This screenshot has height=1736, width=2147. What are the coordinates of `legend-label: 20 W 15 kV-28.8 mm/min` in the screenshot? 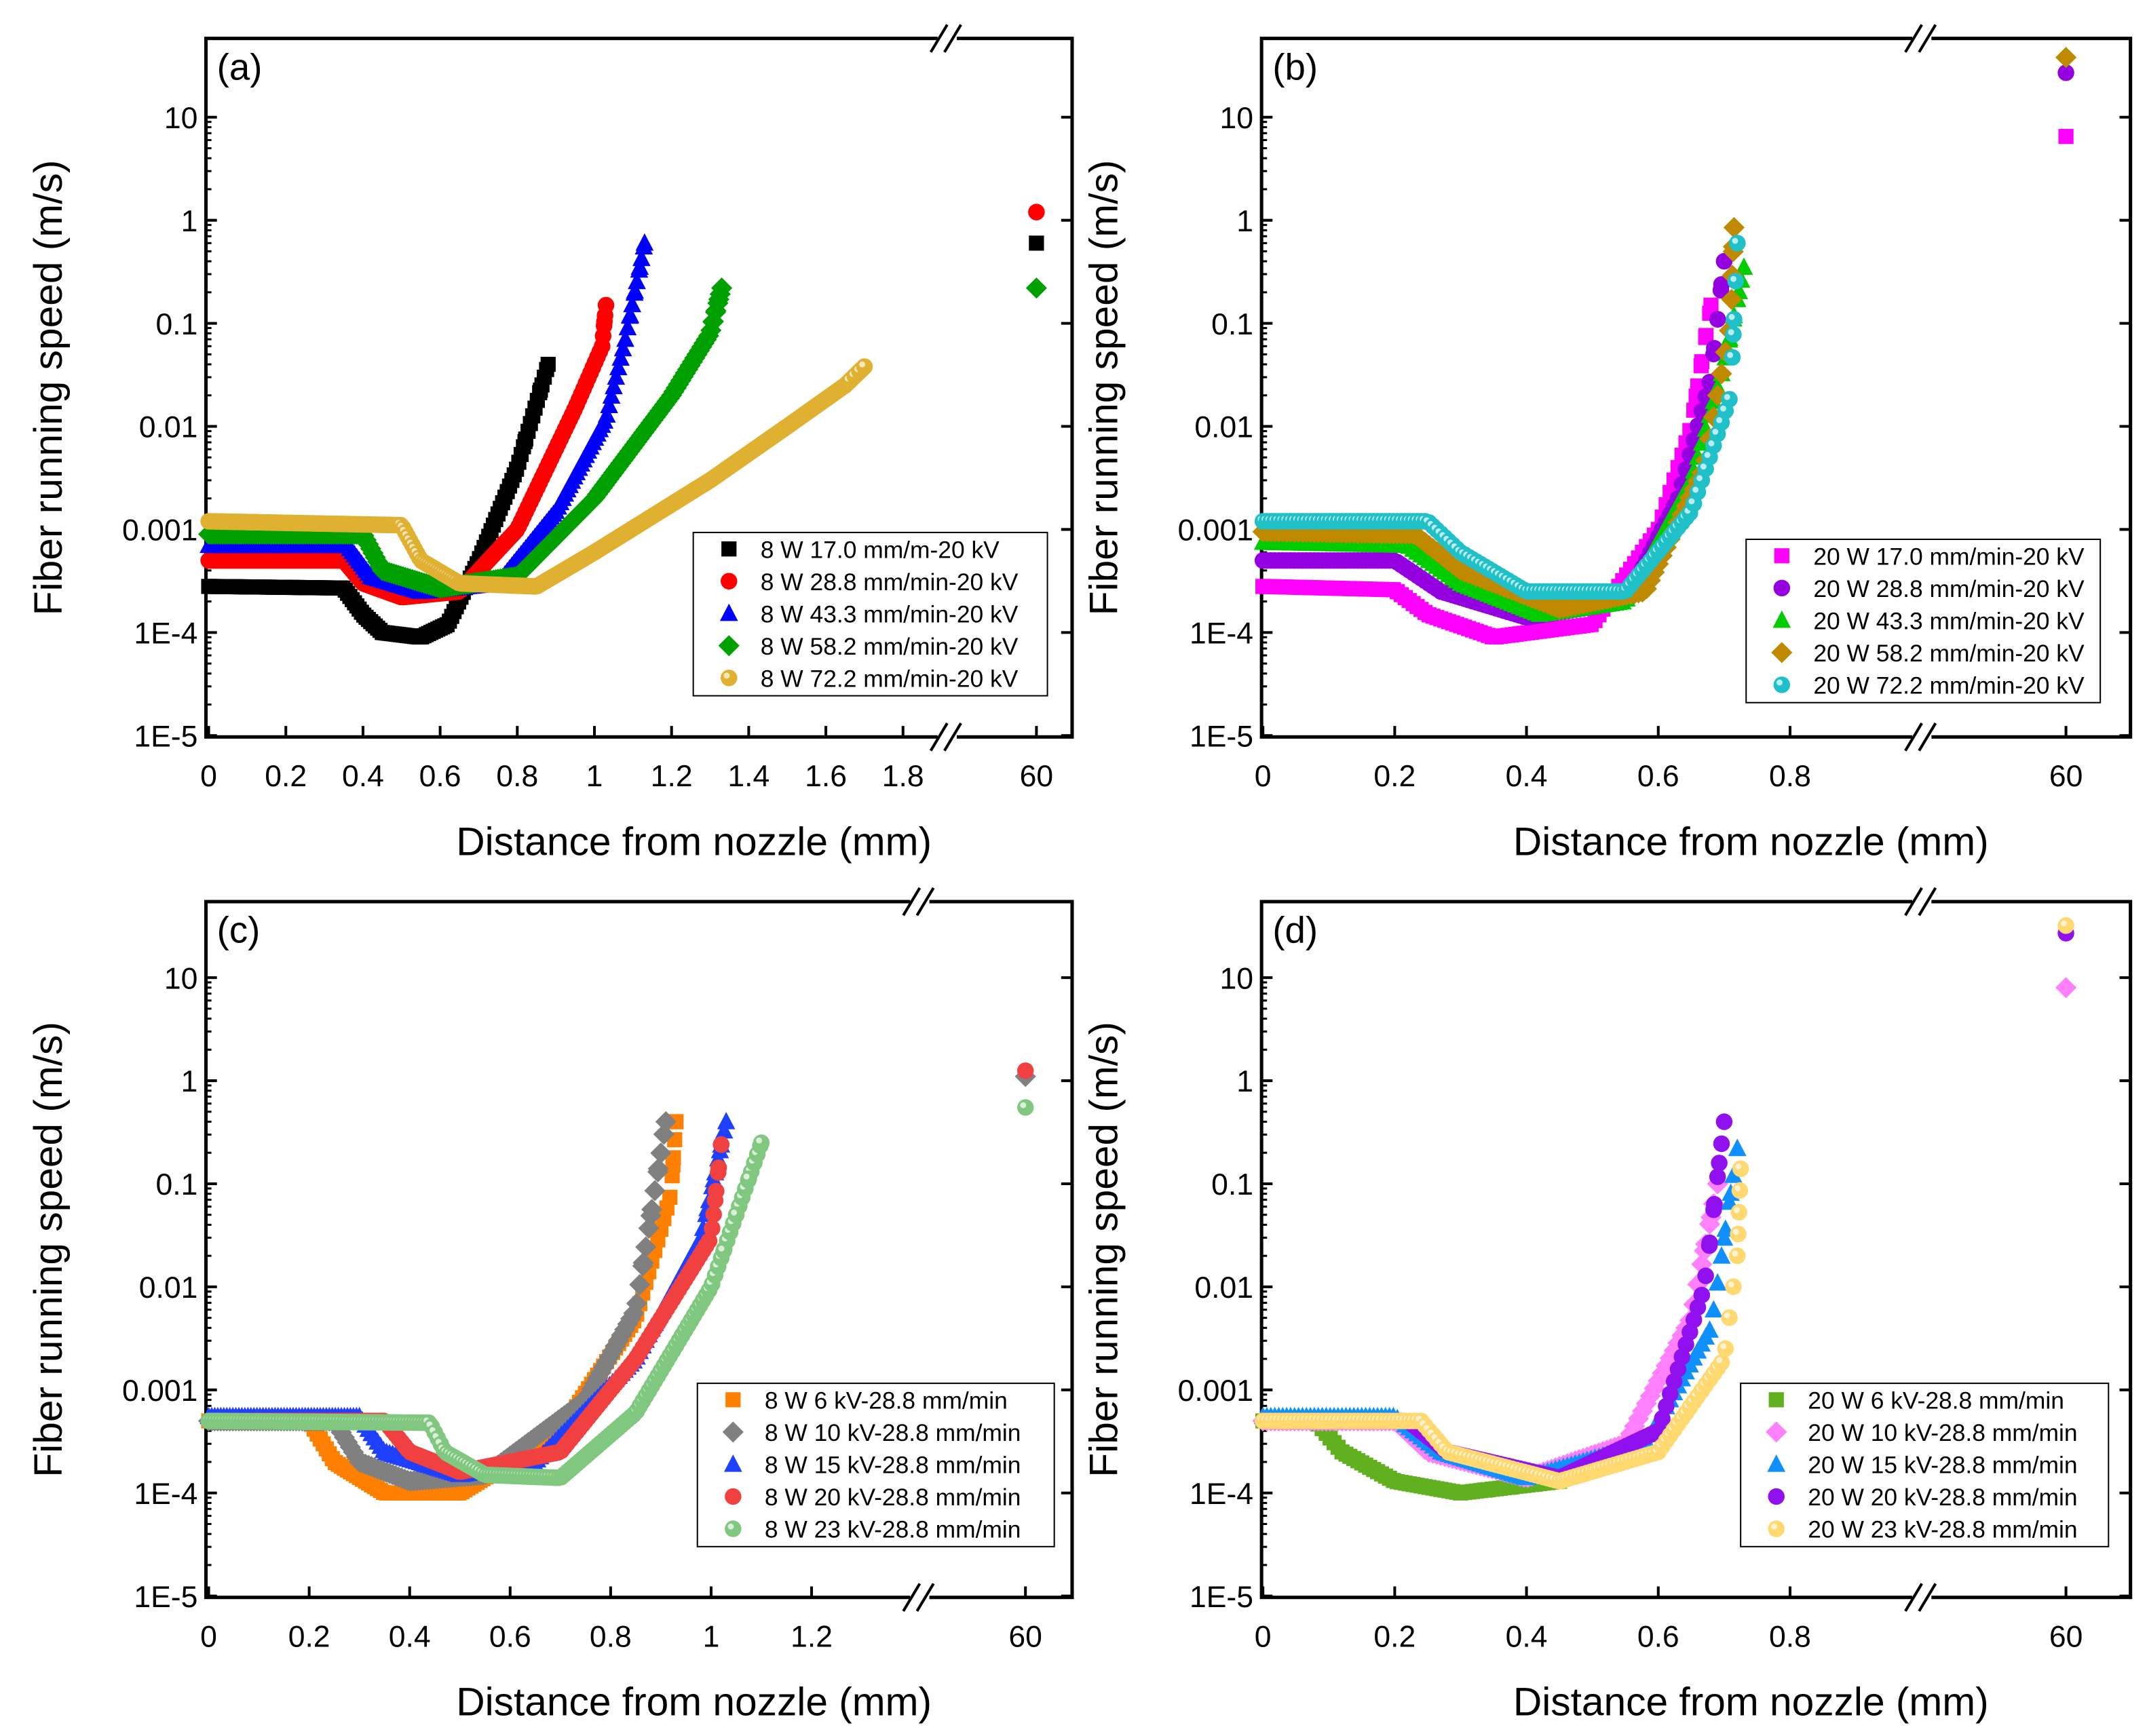 It's located at (1942, 1465).